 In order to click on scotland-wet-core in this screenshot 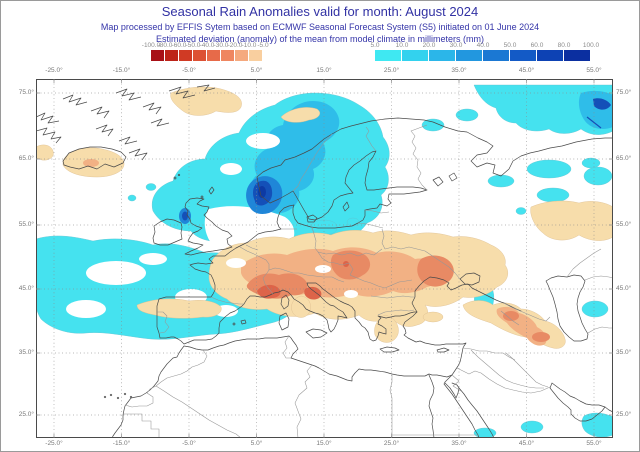, I will do `click(185, 216)`.